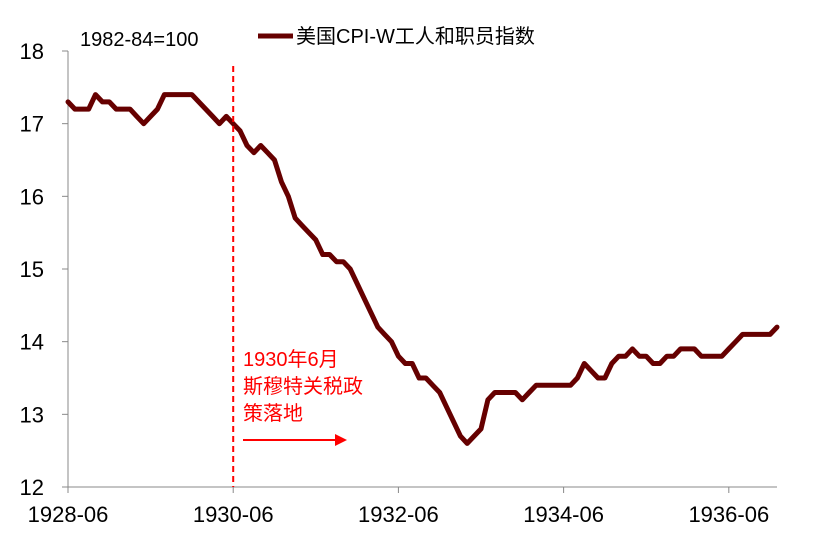 Image resolution: width=820 pixels, height=548 pixels. I want to click on tariff-annotation: 1930年6月 斯穆特关税政 策落地, so click(303, 397).